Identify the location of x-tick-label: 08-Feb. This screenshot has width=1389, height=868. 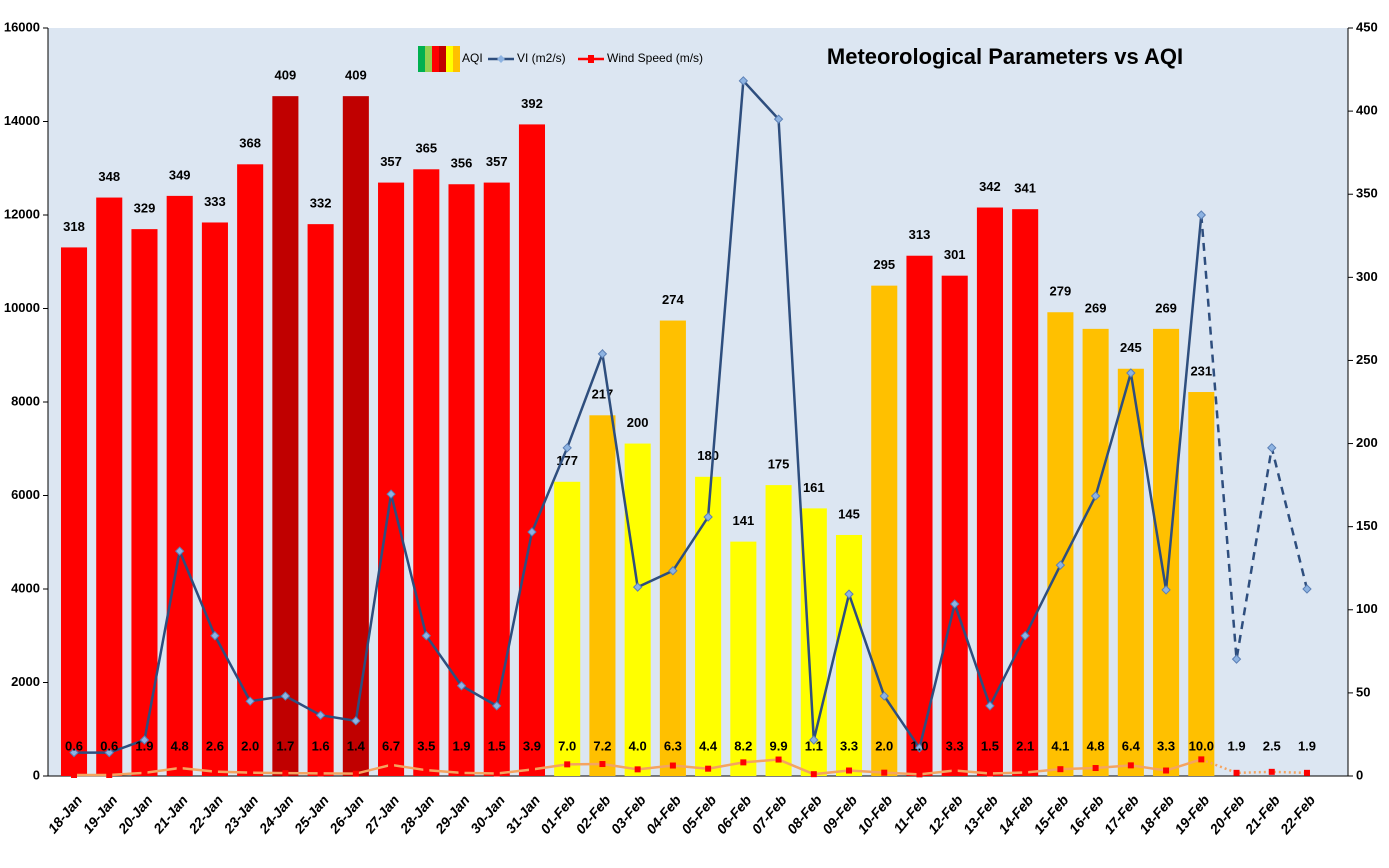
(805, 814).